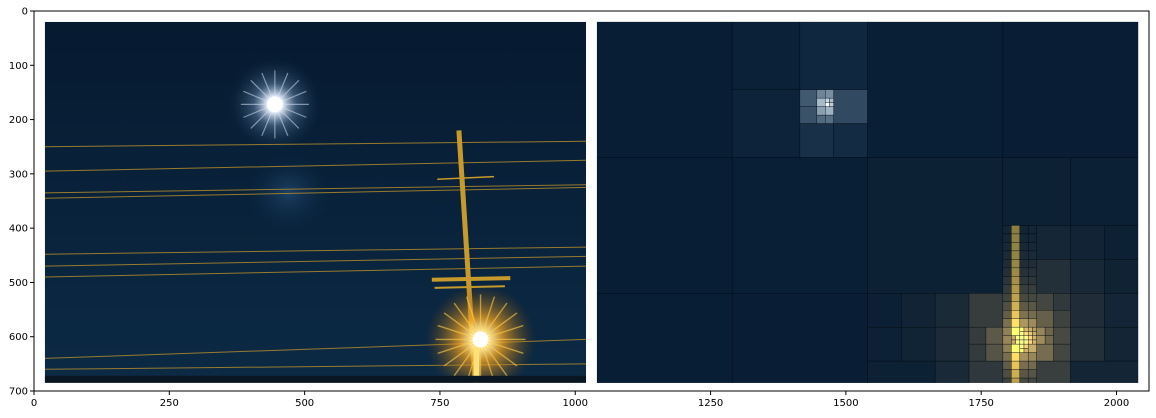  I want to click on x-tick-label: 1000, so click(575, 403).